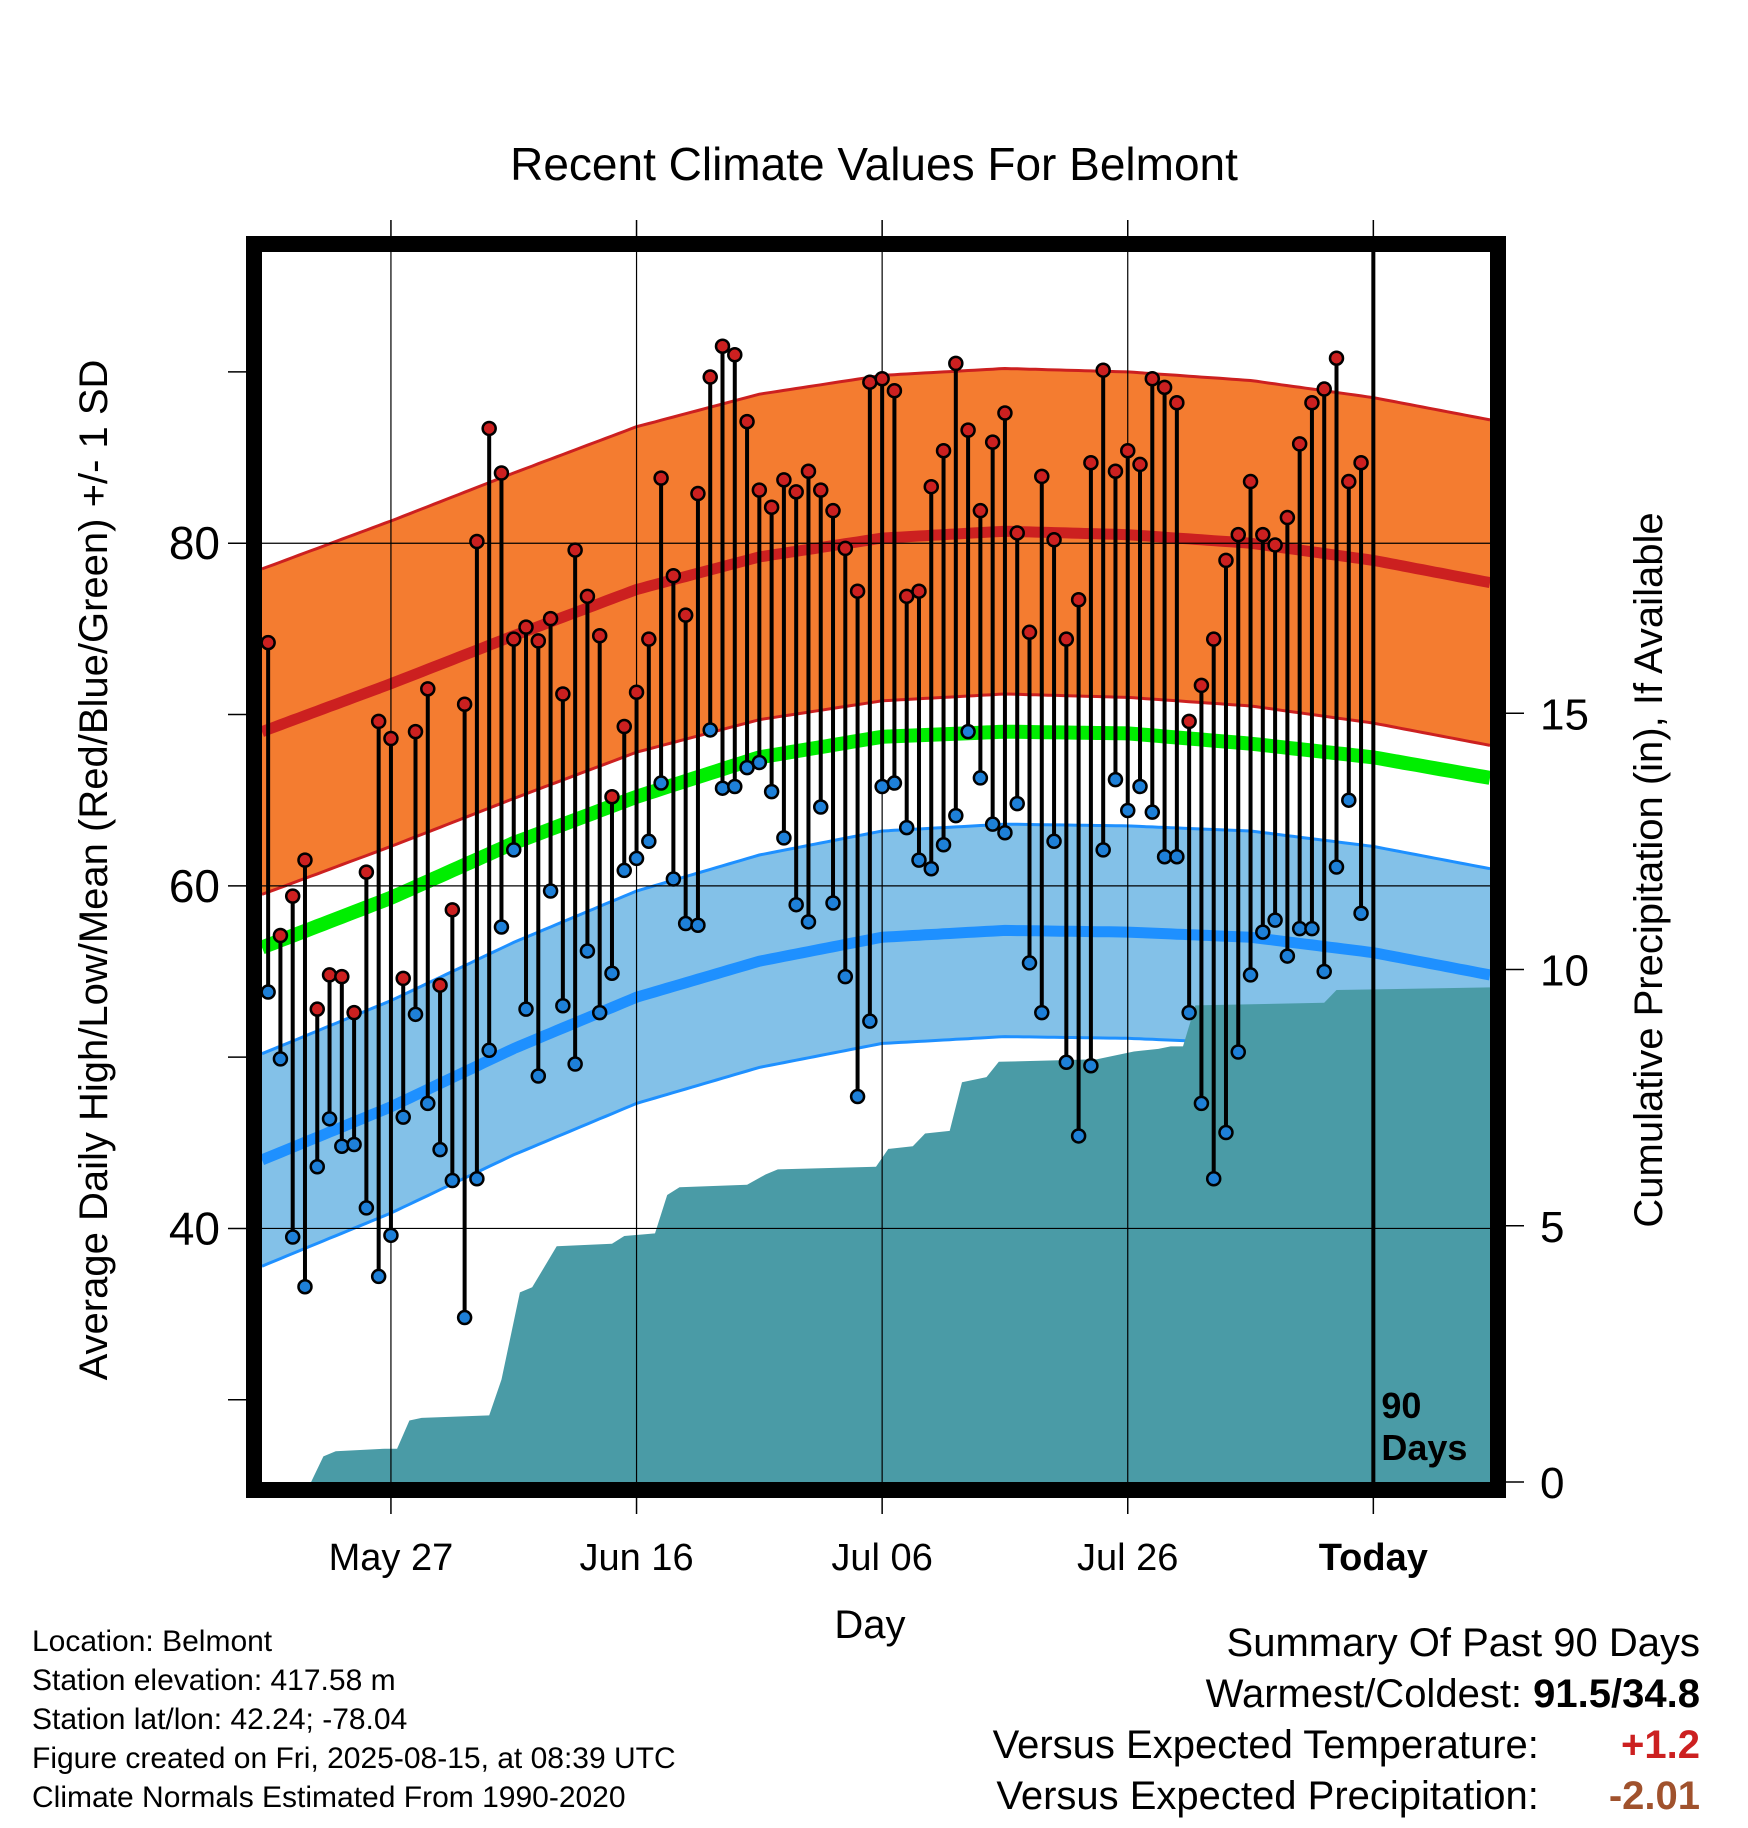 The height and width of the screenshot is (1828, 1748). I want to click on x-tick-label: Jun 16, so click(636, 1558).